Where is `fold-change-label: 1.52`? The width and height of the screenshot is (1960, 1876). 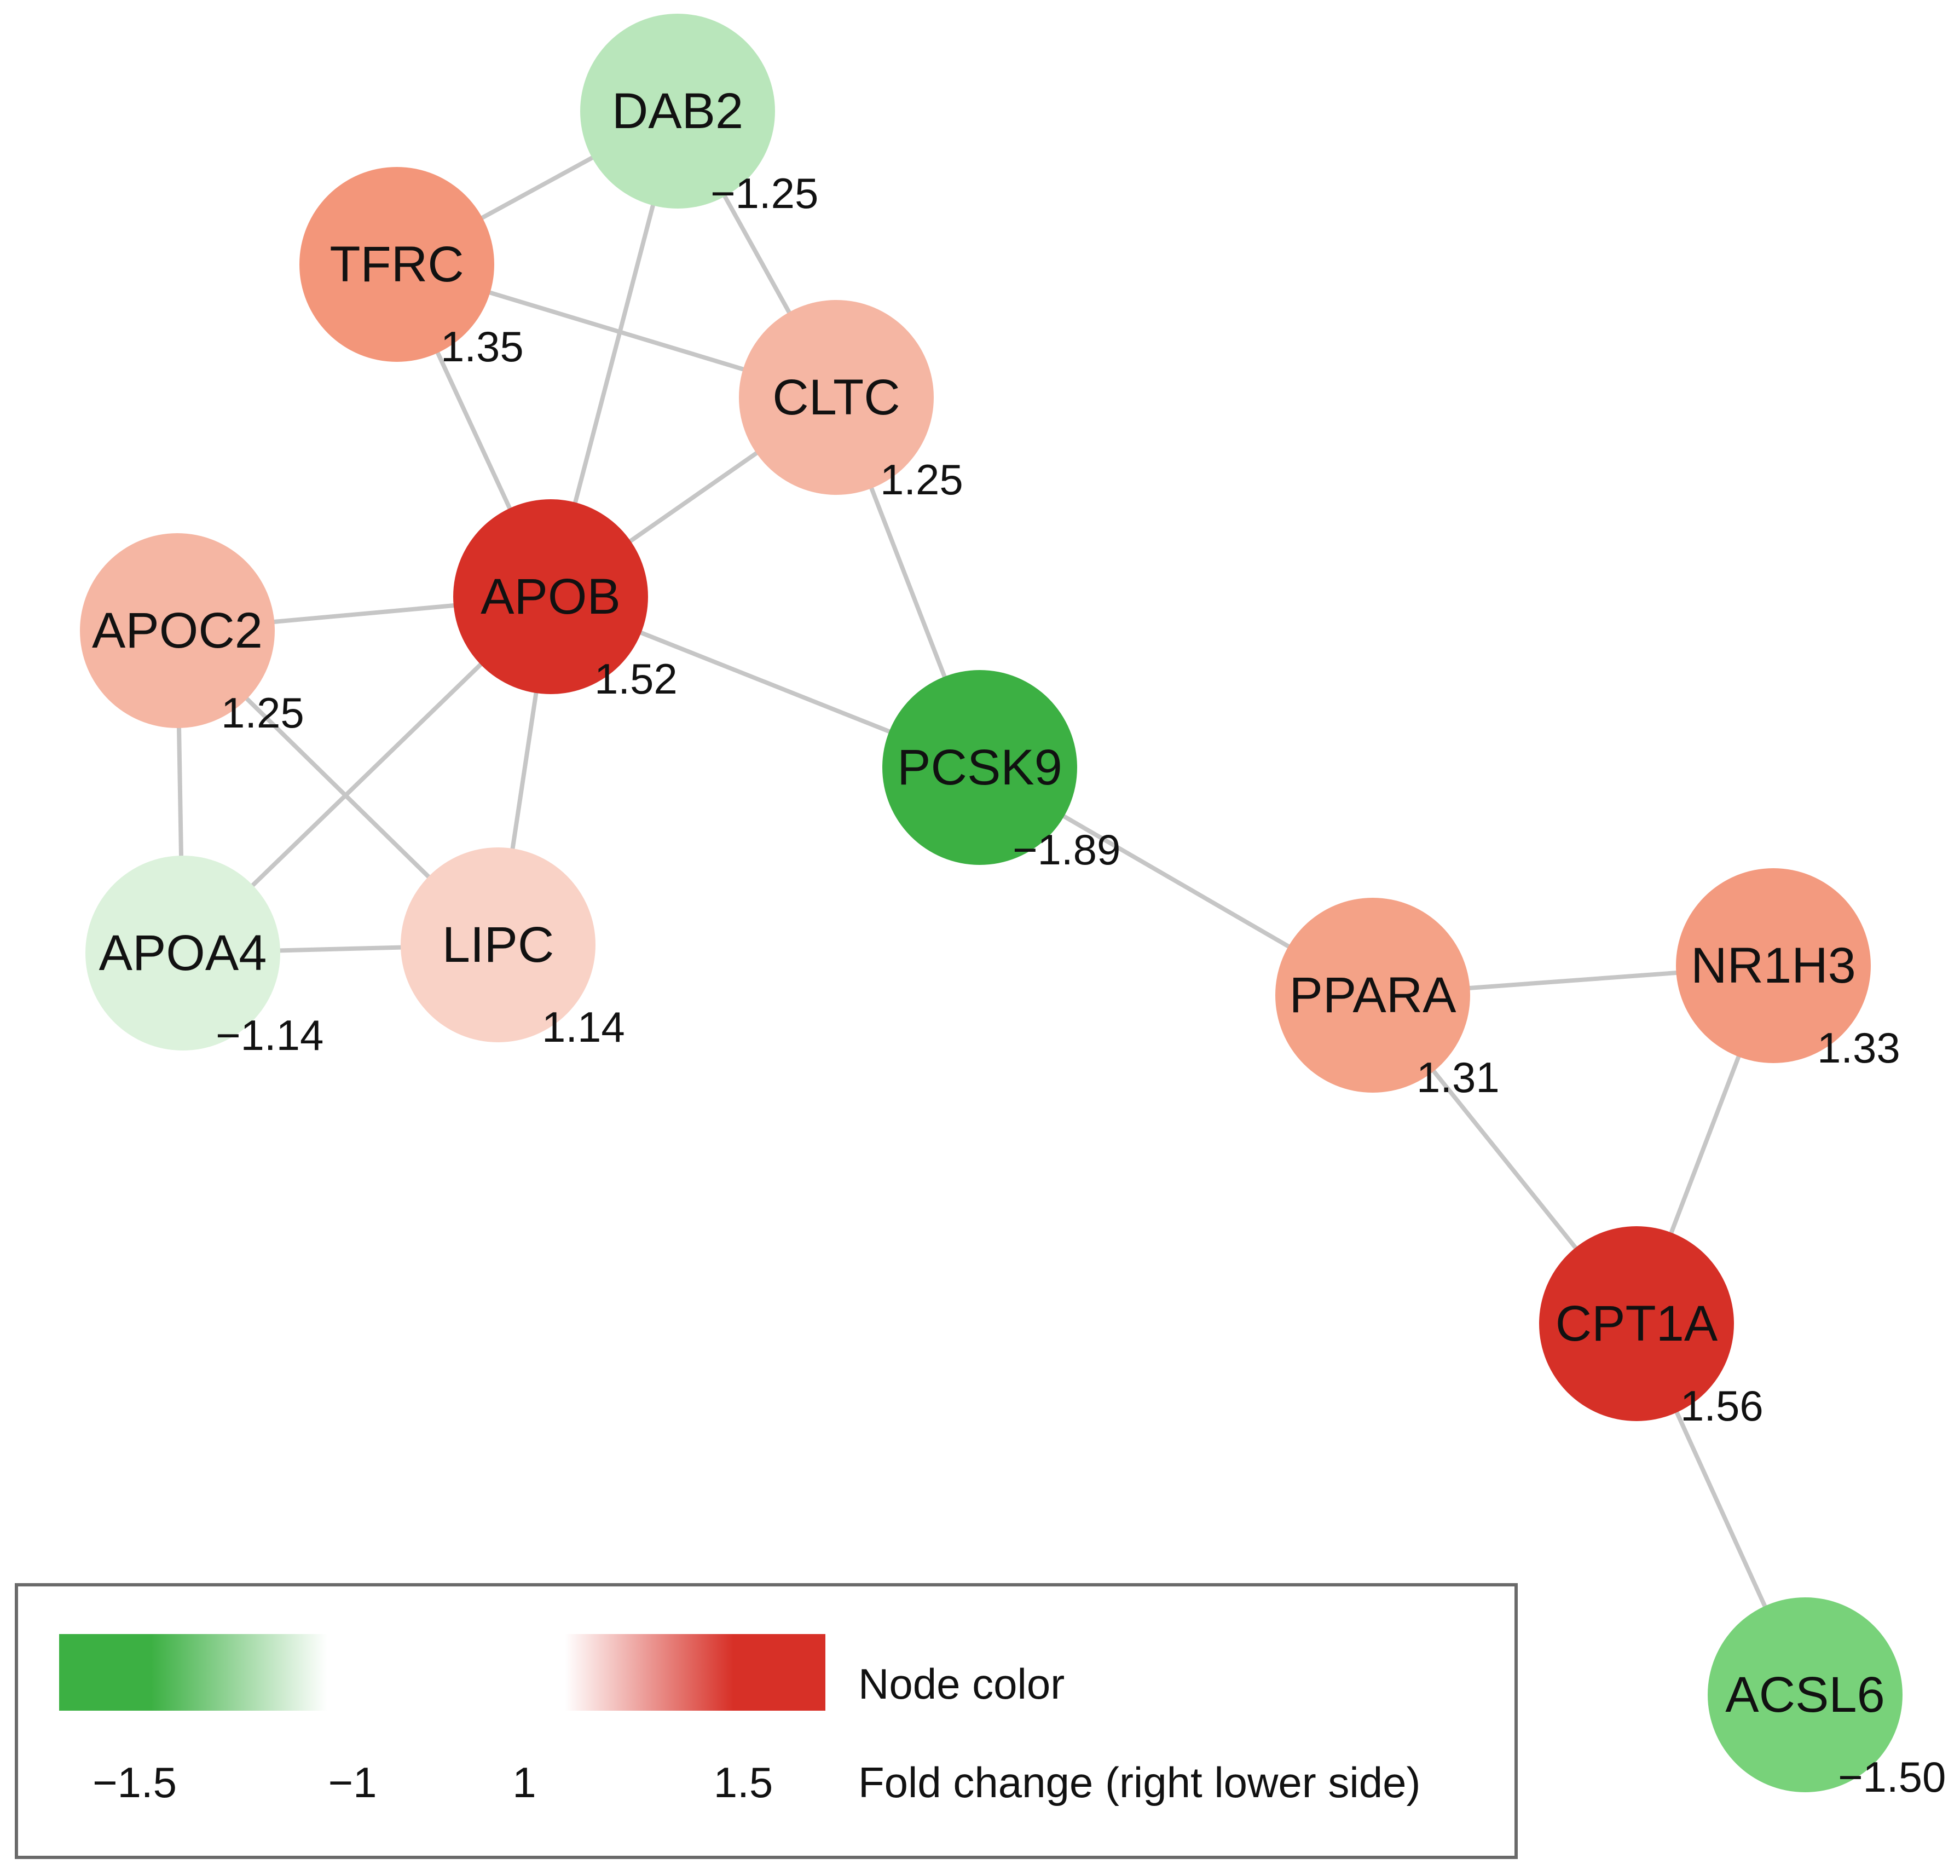 fold-change-label: 1.52 is located at coordinates (636, 679).